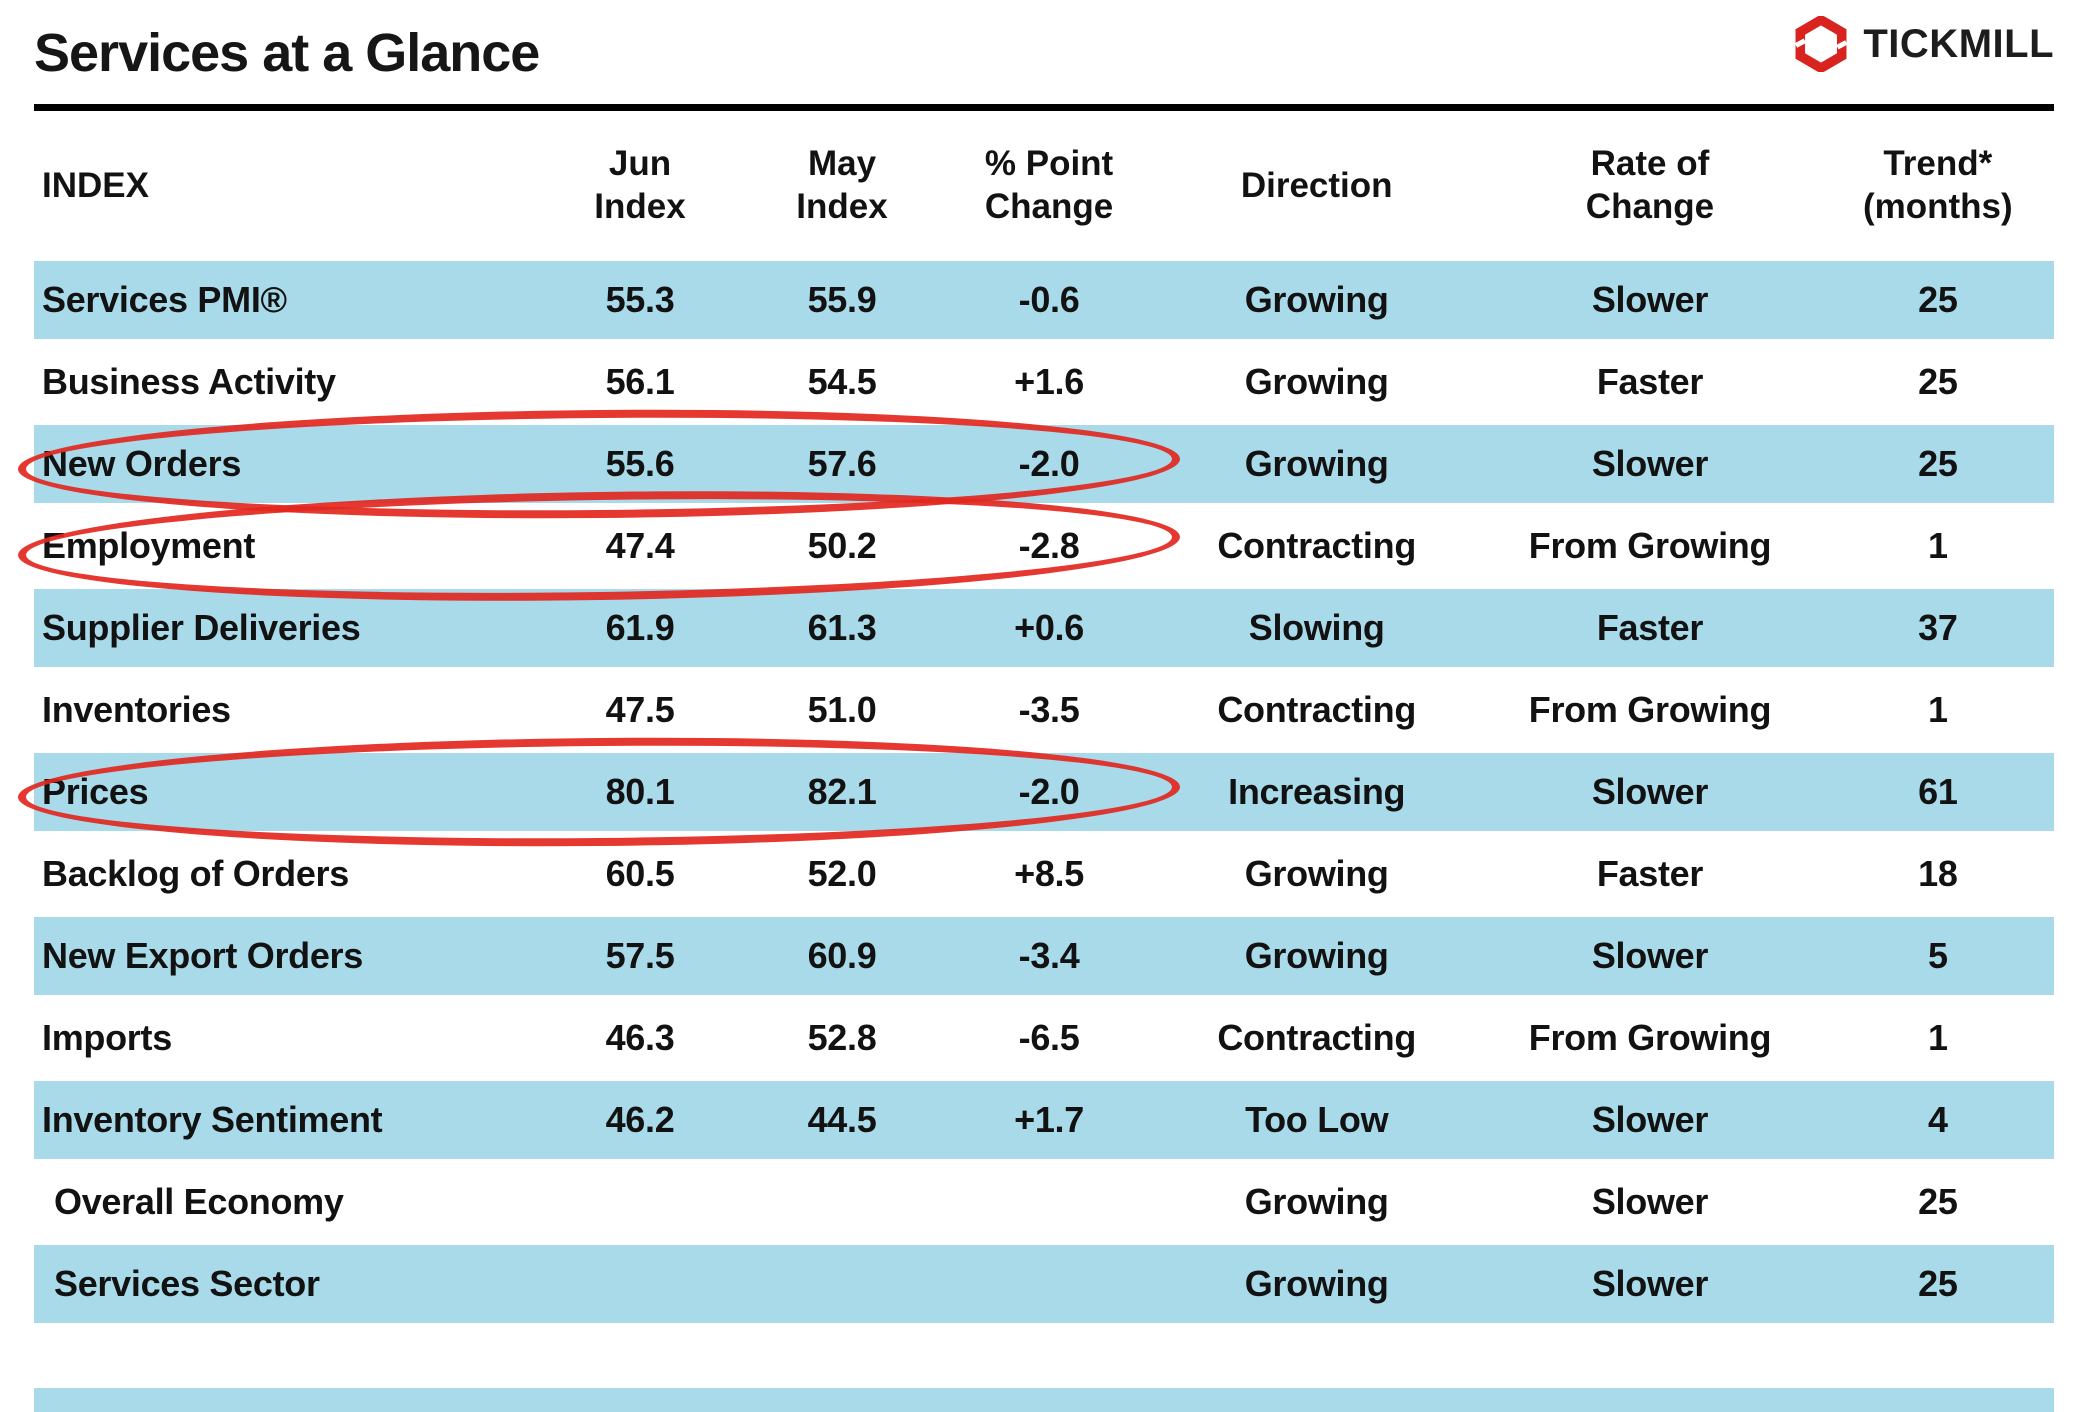  I want to click on cell-may: 52.8, so click(842, 1037).